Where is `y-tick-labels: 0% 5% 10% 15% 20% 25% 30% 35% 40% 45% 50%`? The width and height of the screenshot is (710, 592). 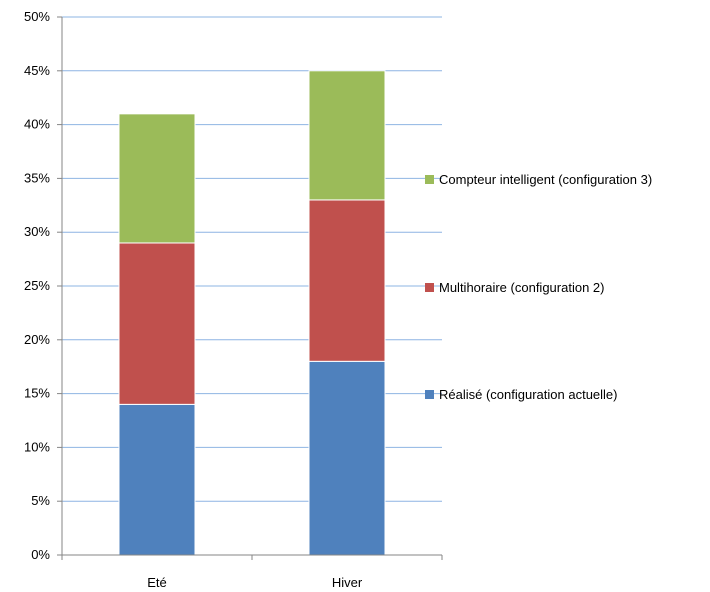 y-tick-labels: 0% 5% 10% 15% 20% 25% 30% 35% 40% 45% 50% is located at coordinates (37, 285).